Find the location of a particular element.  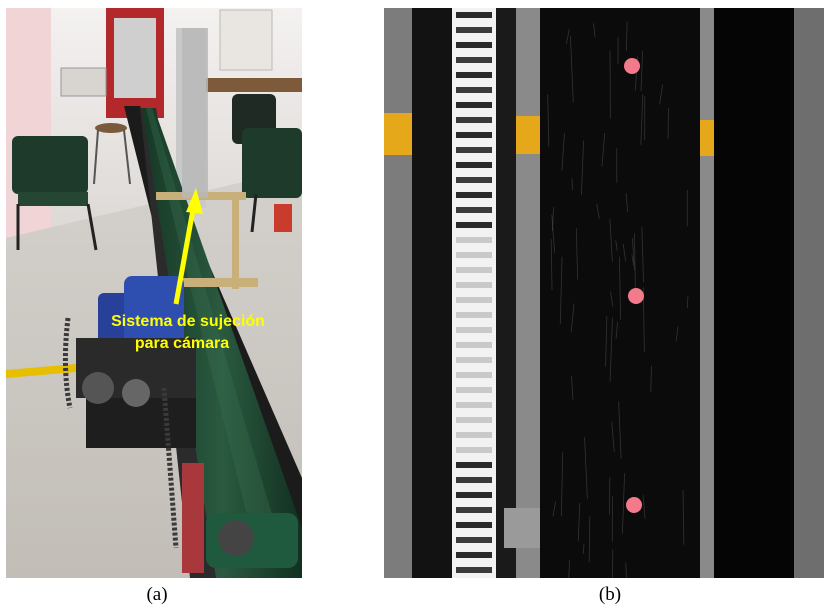

measurement-ruler is located at coordinates (474, 292).